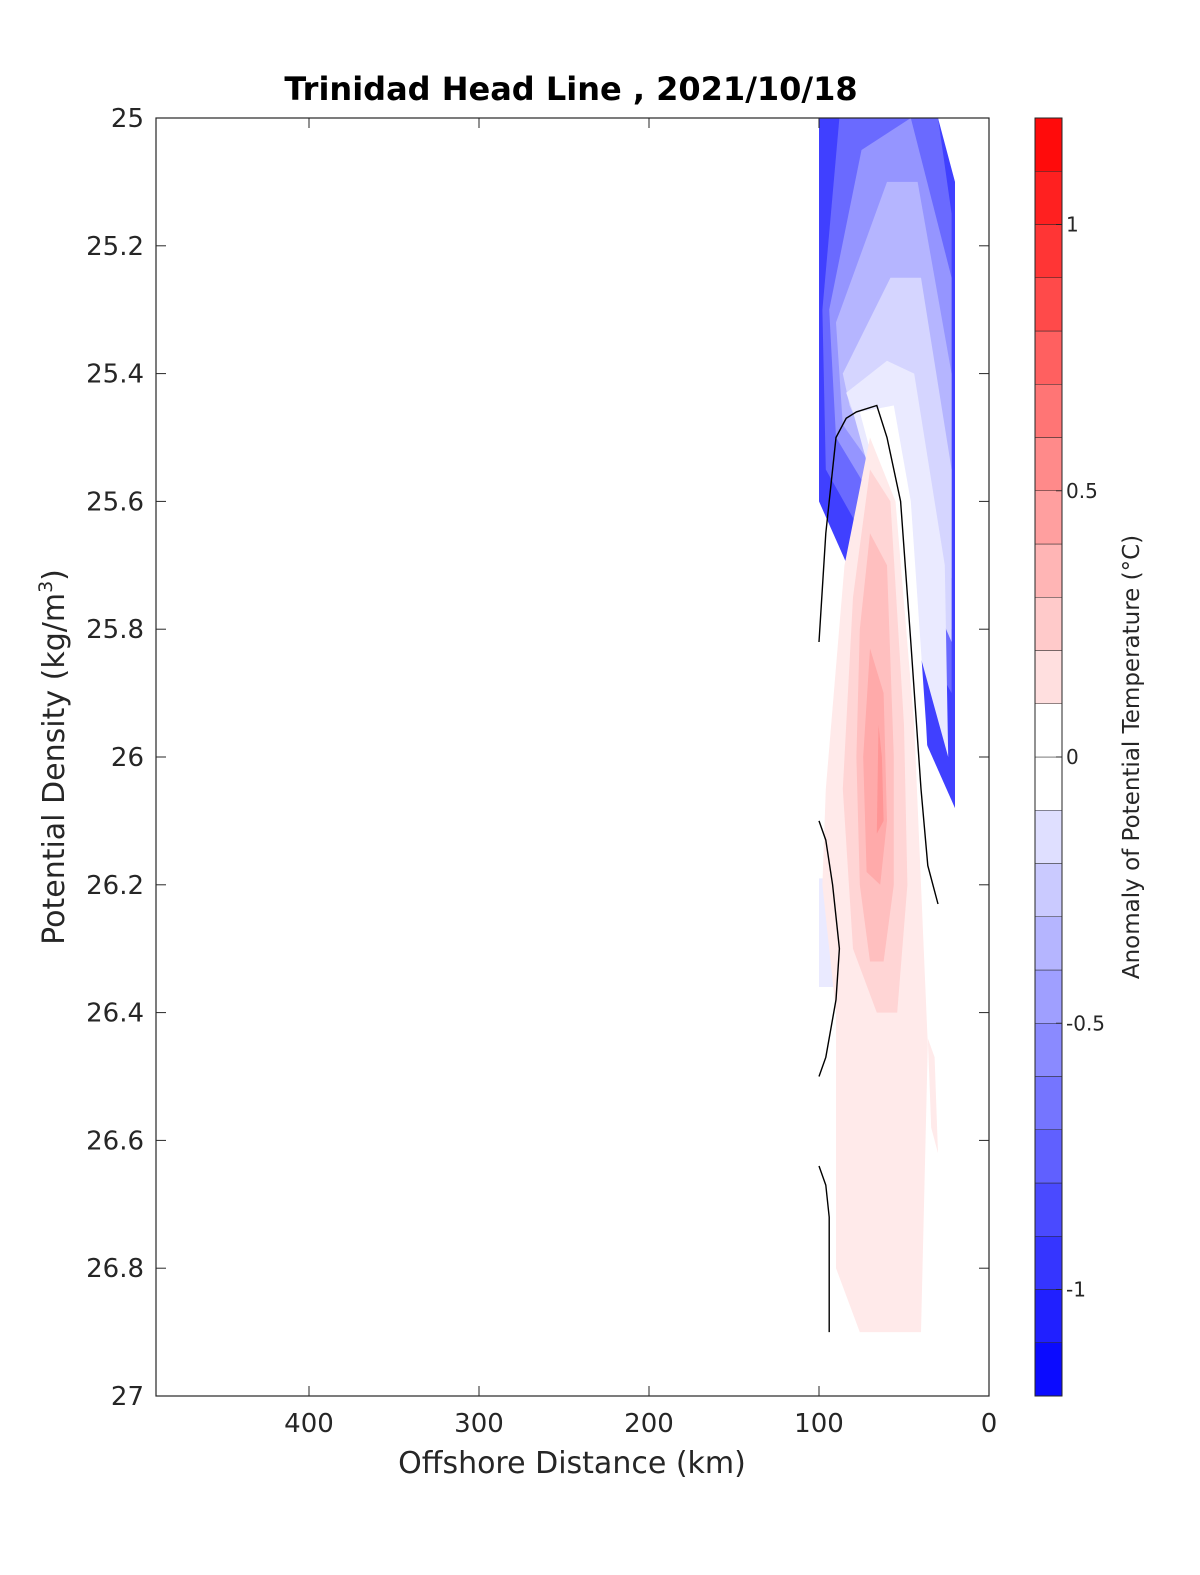 This screenshot has height=1575, width=1200. Describe the element at coordinates (115, 886) in the screenshot. I see `y-tick-label: 26.2` at that location.